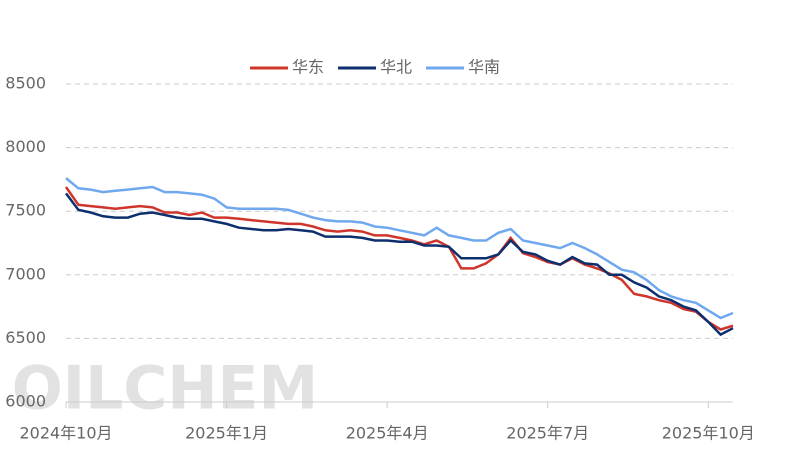 This screenshot has height=459, width=797. I want to click on y-tick-label: 8000, so click(25, 146).